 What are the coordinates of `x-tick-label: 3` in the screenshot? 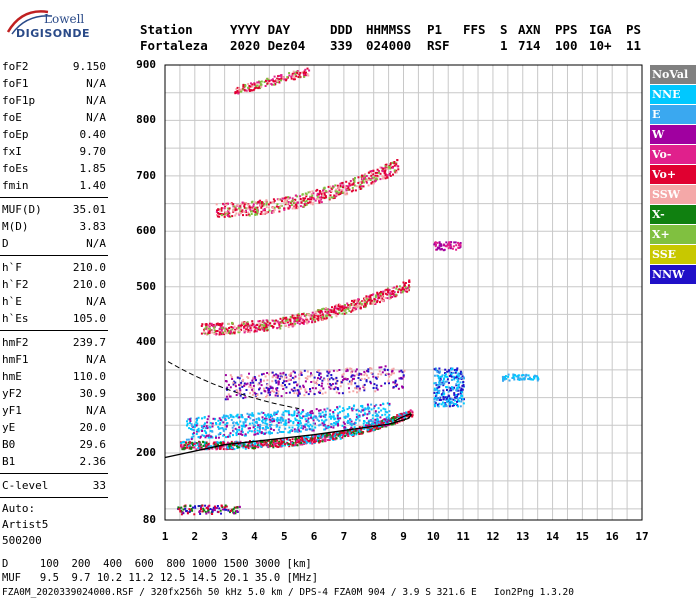 It's located at (224, 536).